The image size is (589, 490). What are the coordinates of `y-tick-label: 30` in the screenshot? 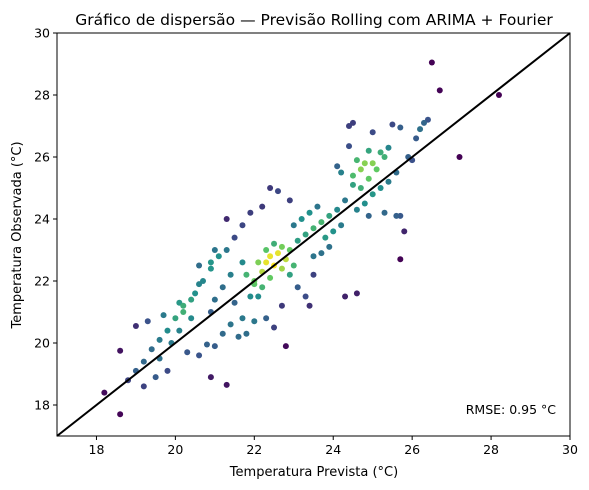 It's located at (42, 33).